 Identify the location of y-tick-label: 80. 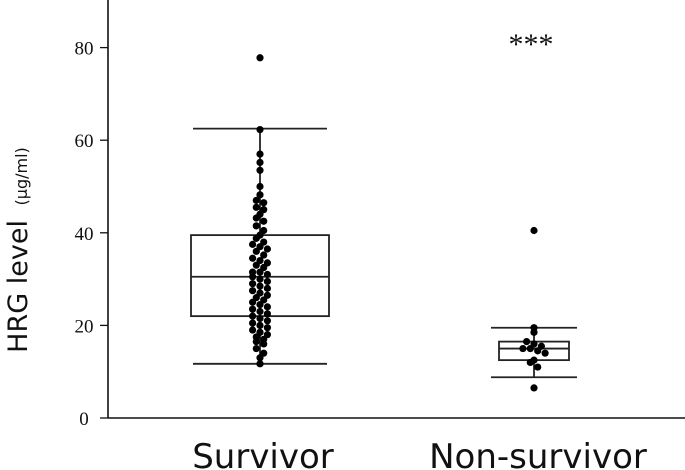
(84, 49).